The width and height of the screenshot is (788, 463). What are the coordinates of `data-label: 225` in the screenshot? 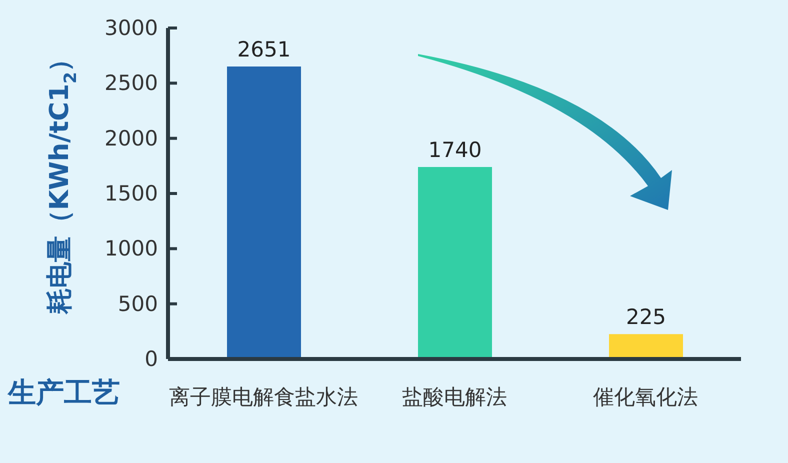 It's located at (646, 317).